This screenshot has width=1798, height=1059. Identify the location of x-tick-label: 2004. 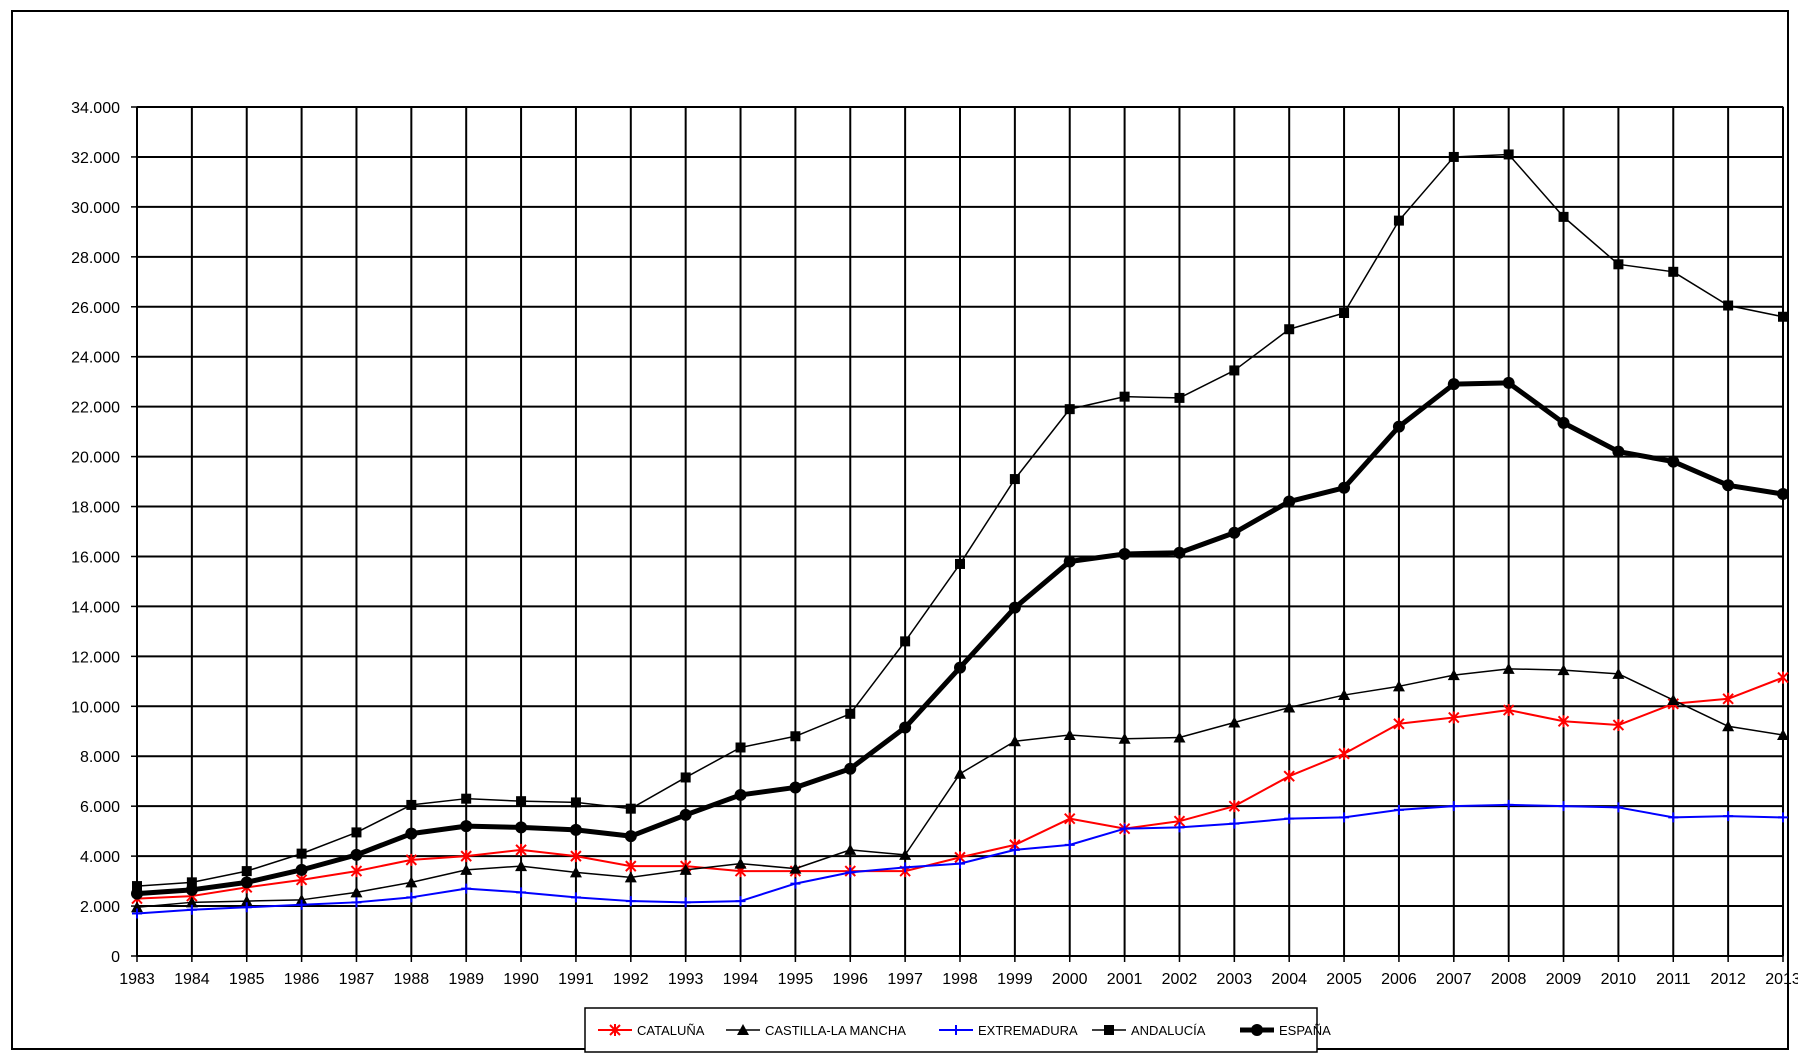
(1289, 979).